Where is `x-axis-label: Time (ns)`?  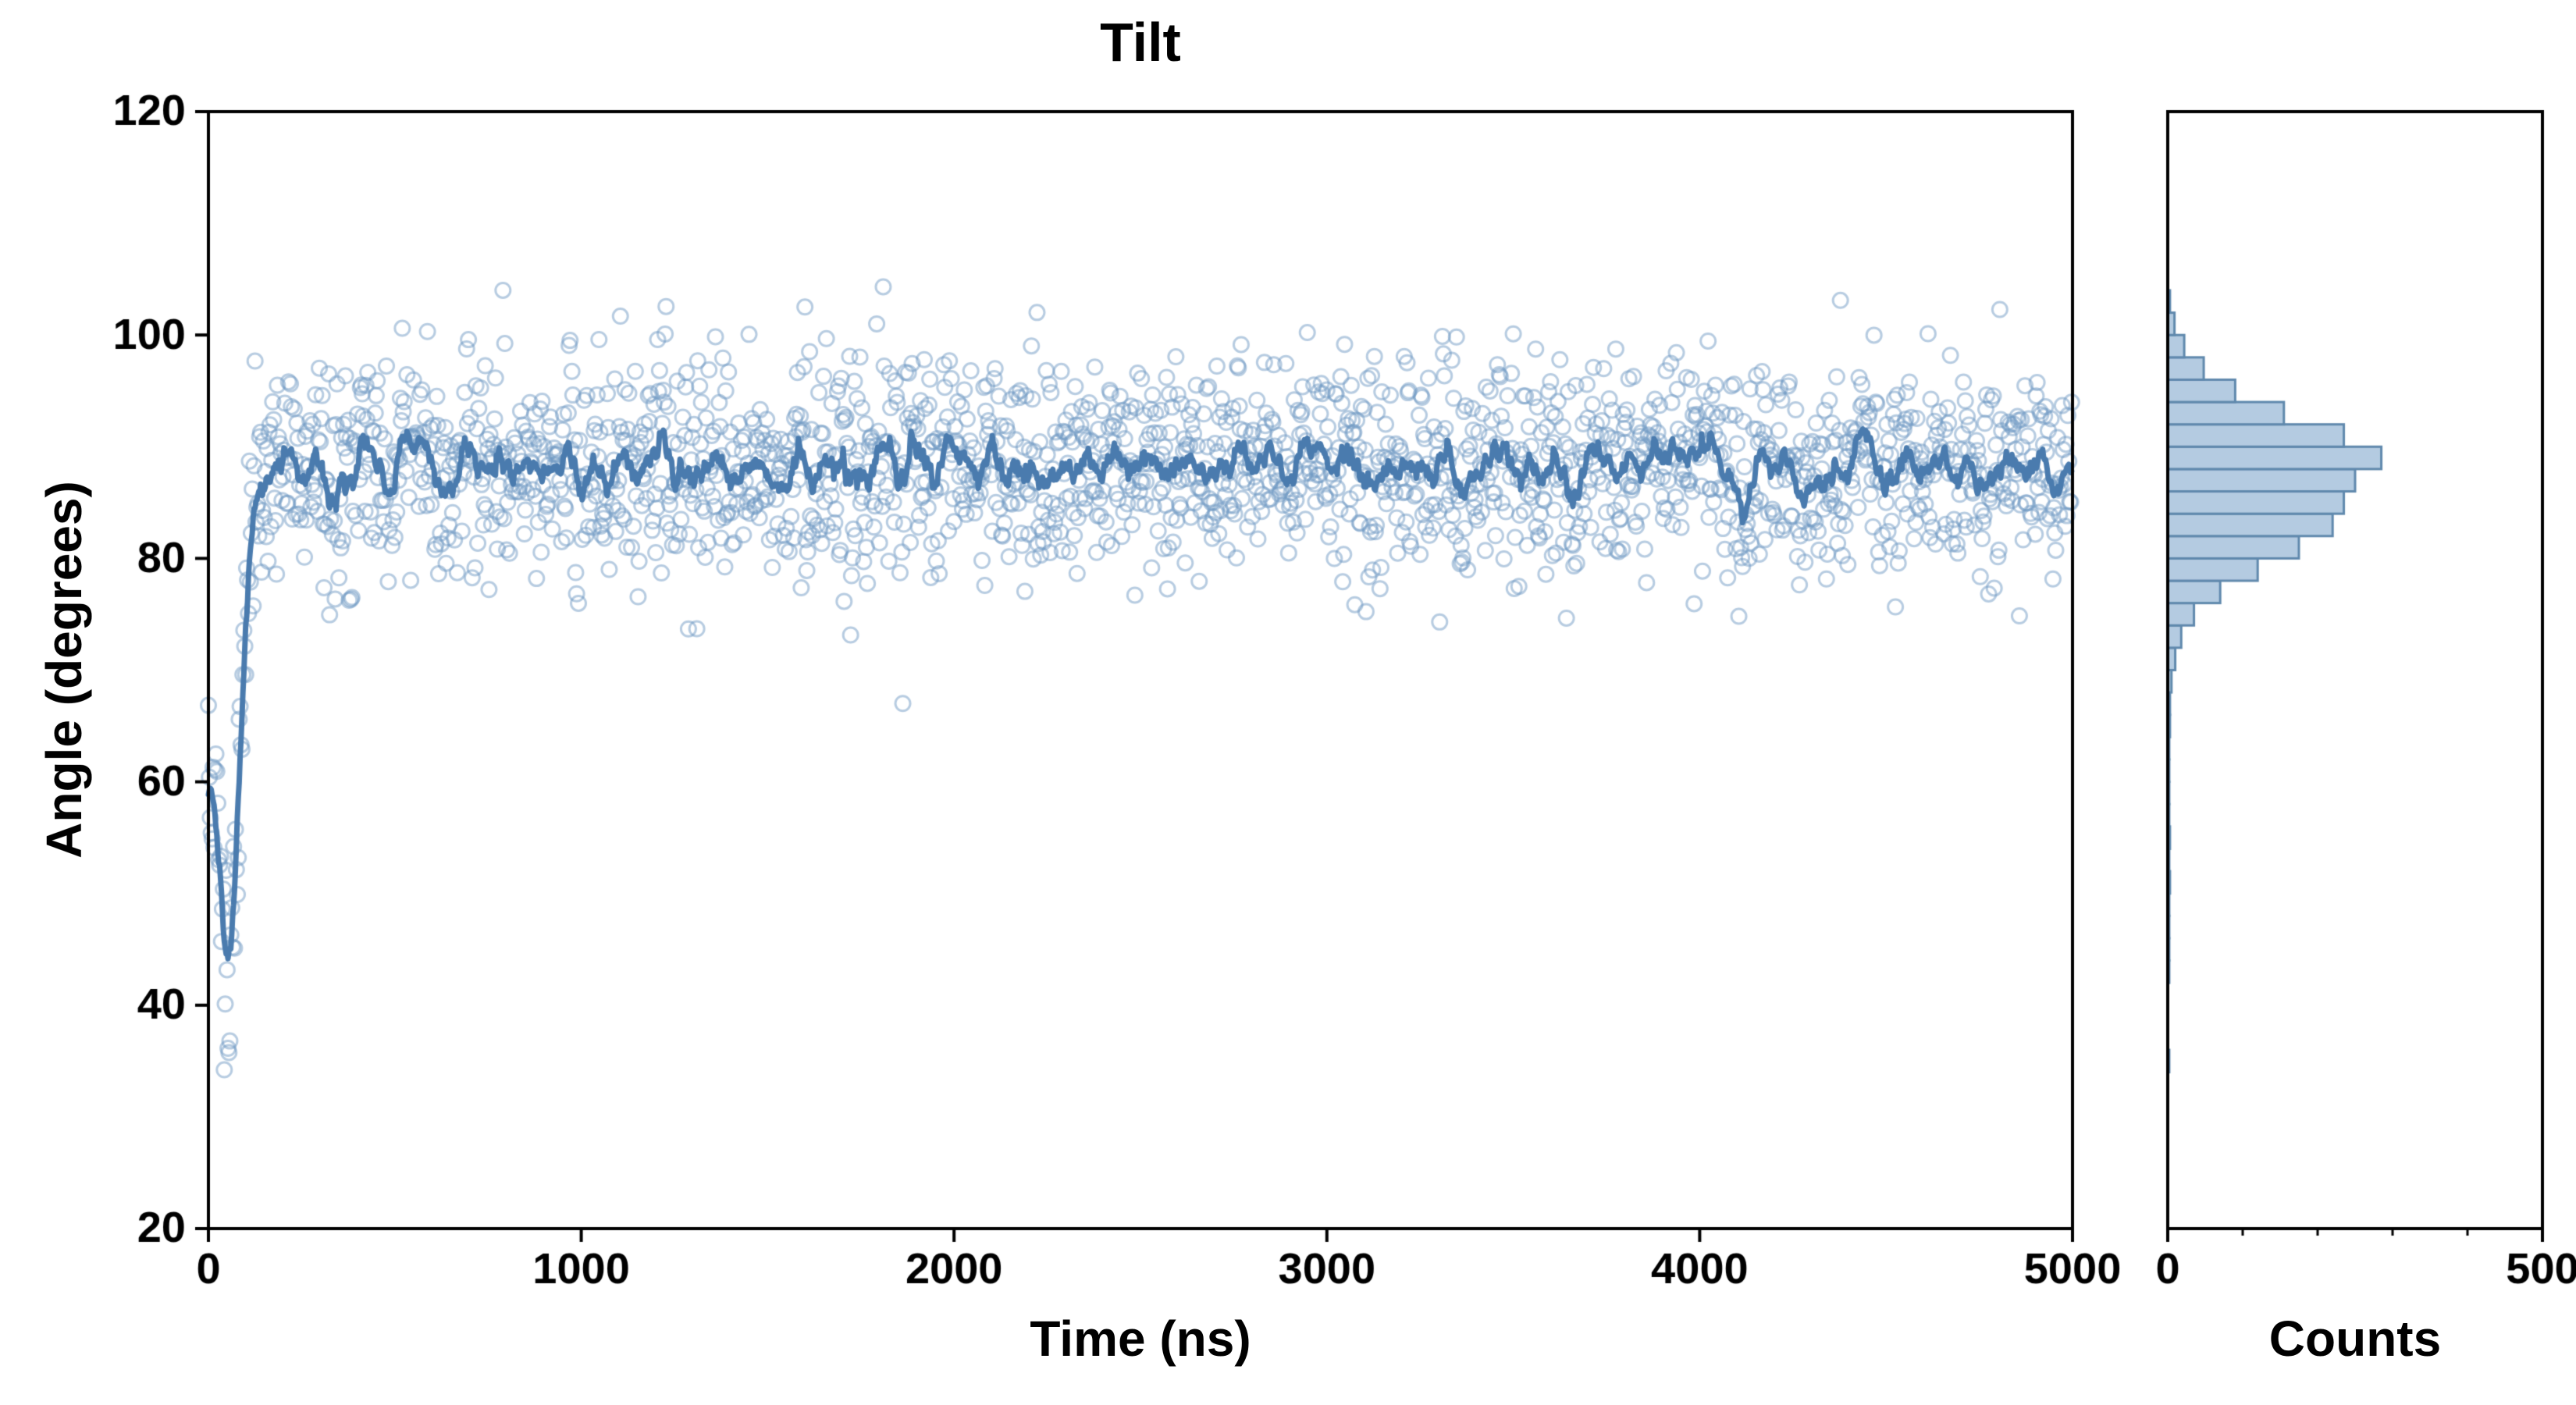 x-axis-label: Time (ns) is located at coordinates (1140, 1339).